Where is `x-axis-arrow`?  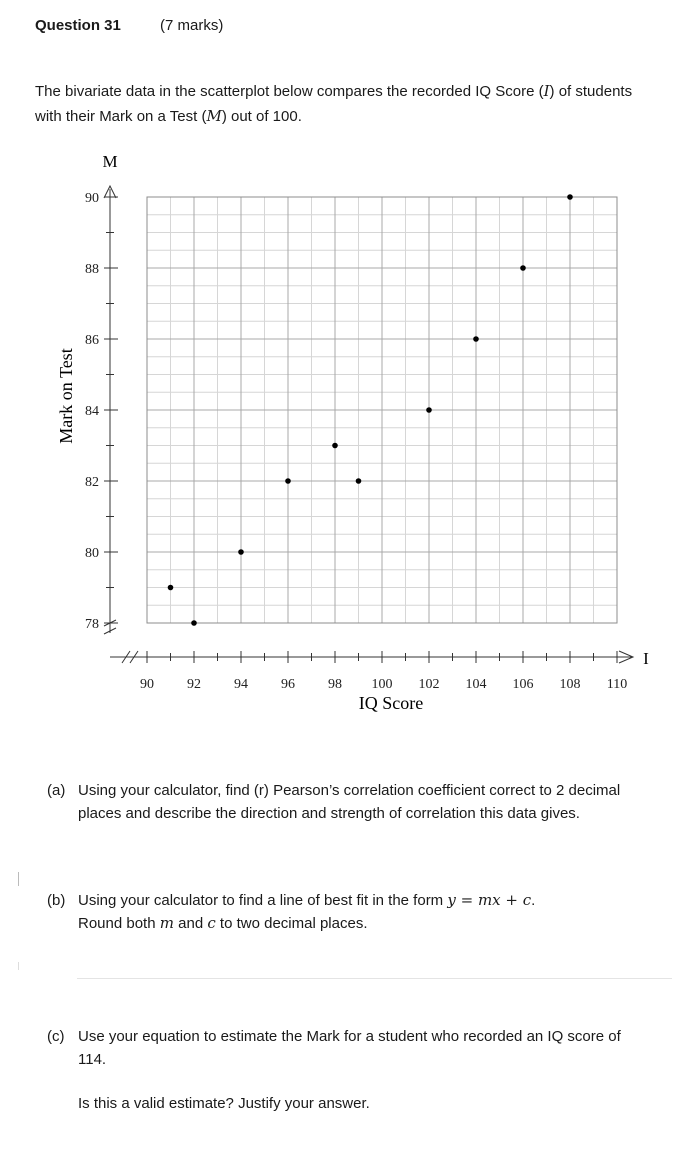
x-axis-arrow is located at coordinates (626, 657).